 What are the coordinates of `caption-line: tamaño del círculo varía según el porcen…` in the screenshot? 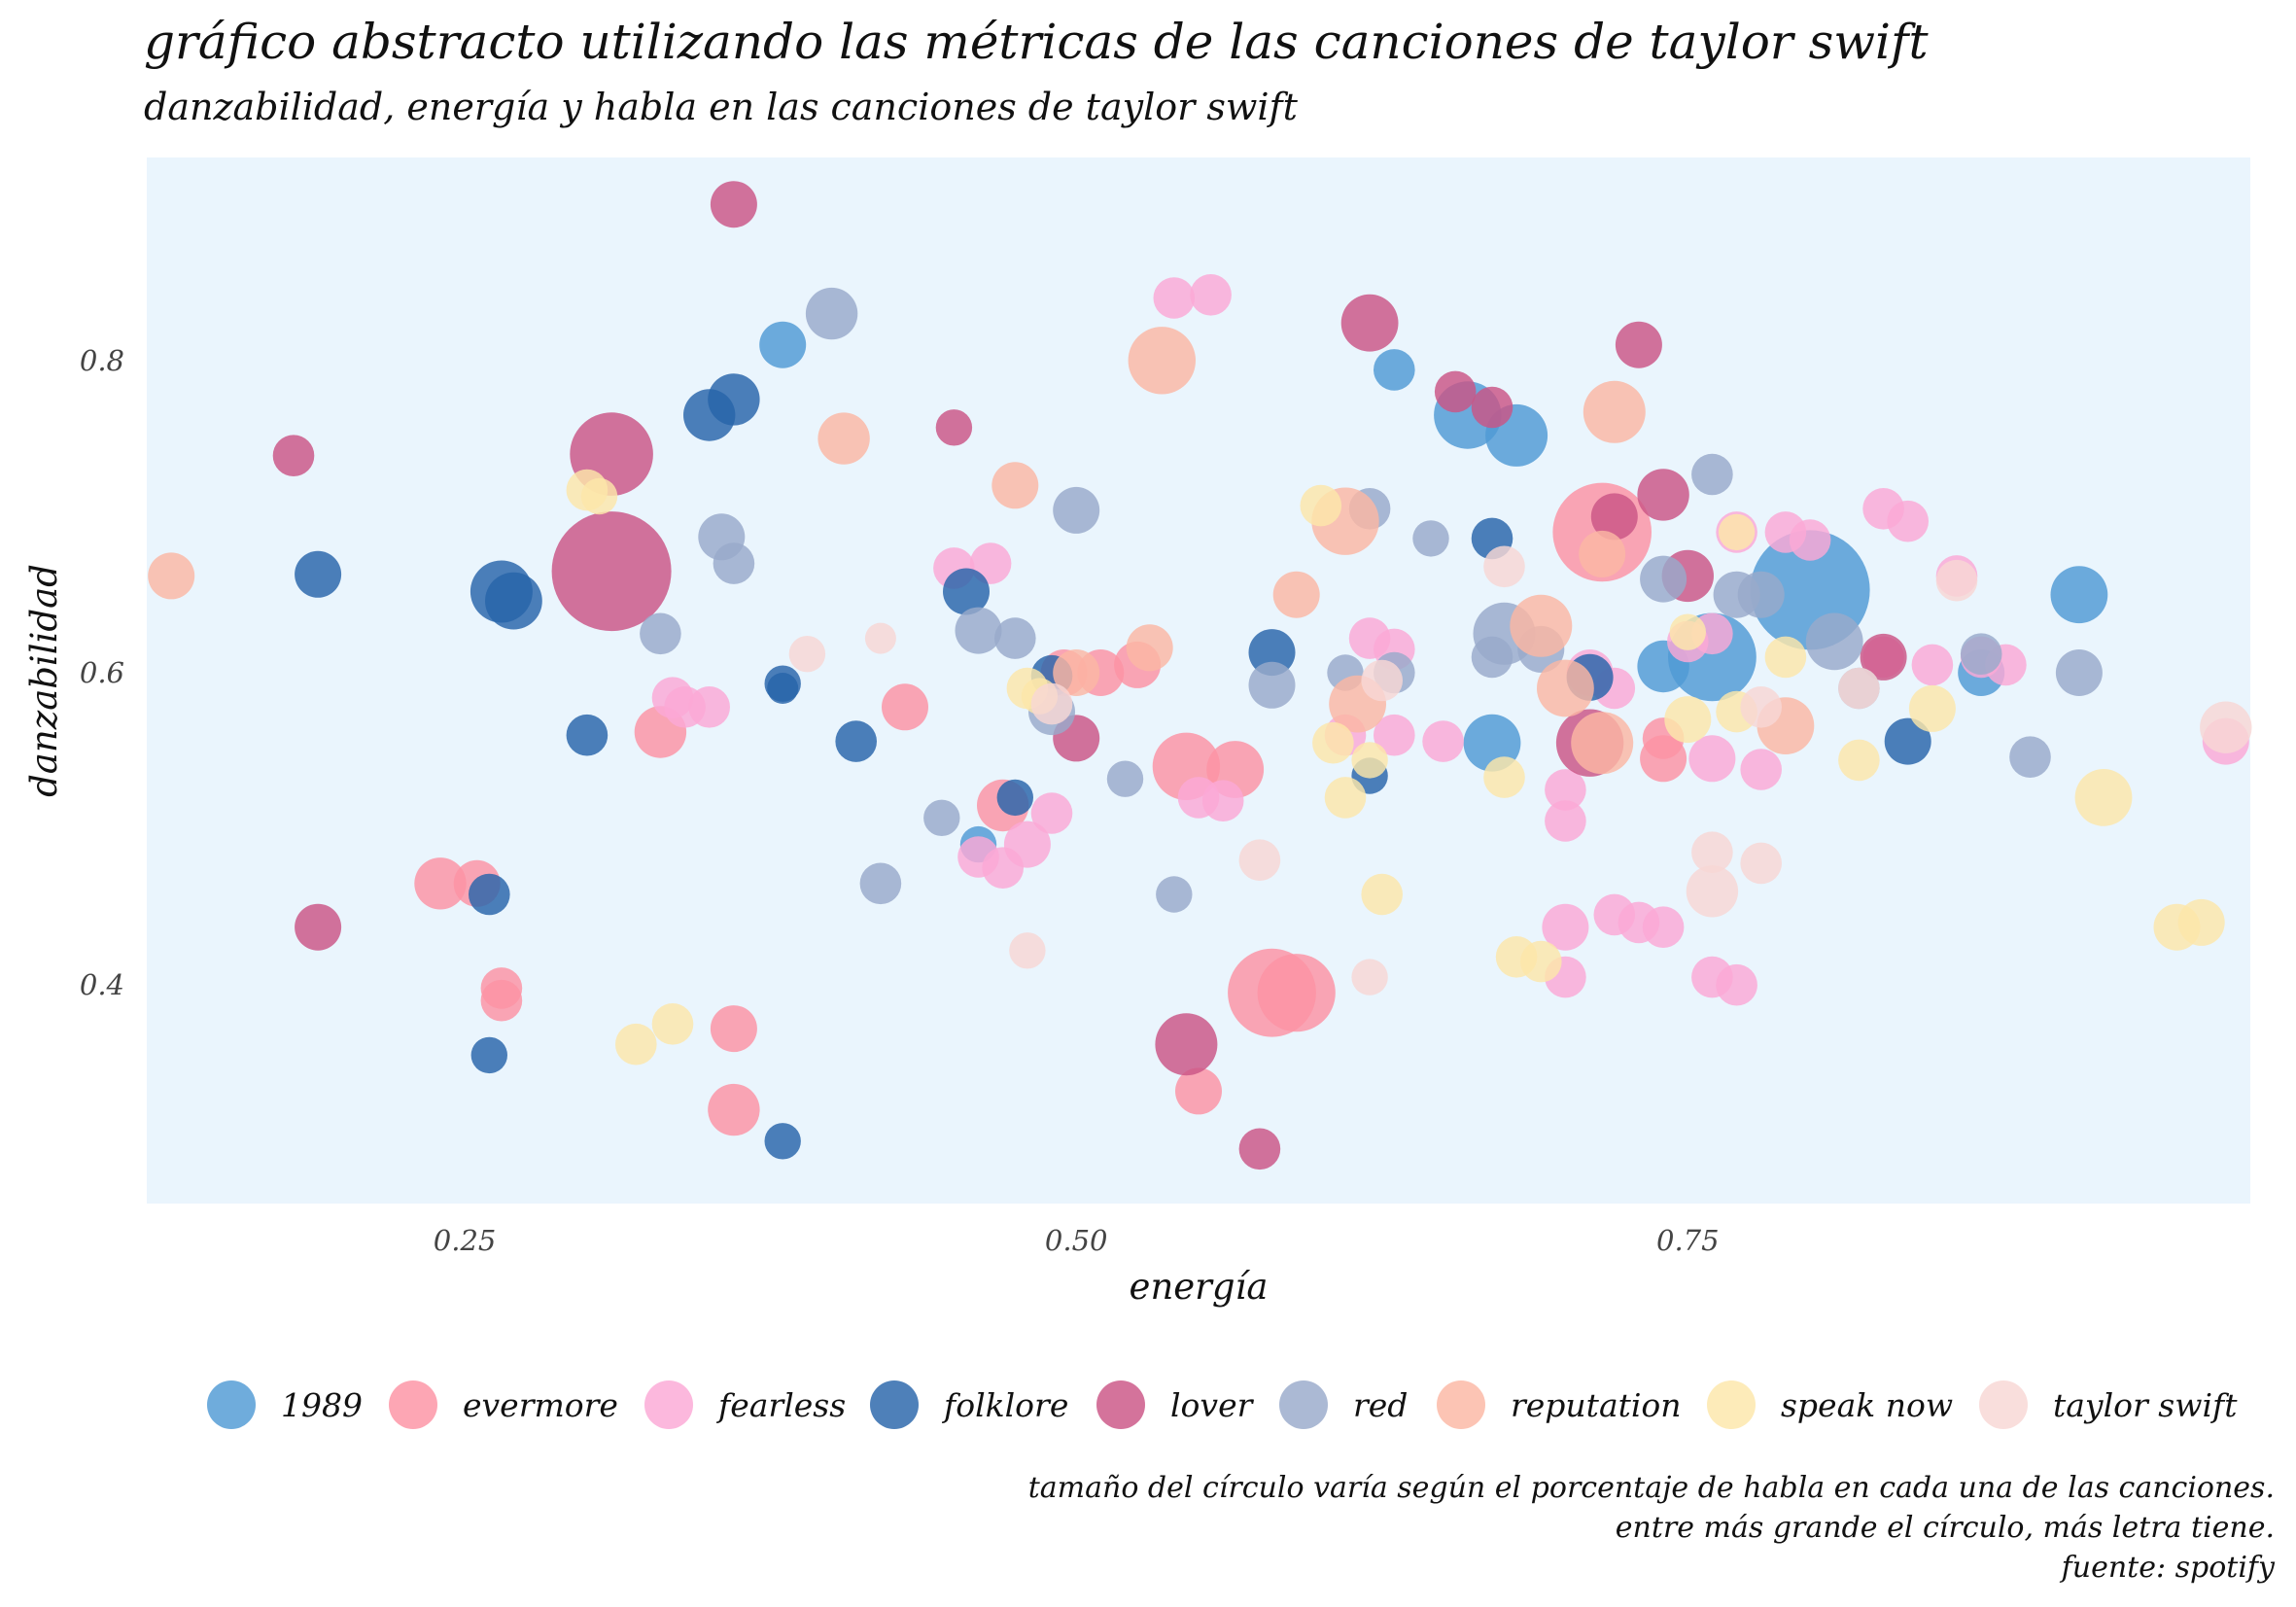 It's located at (1651, 1488).